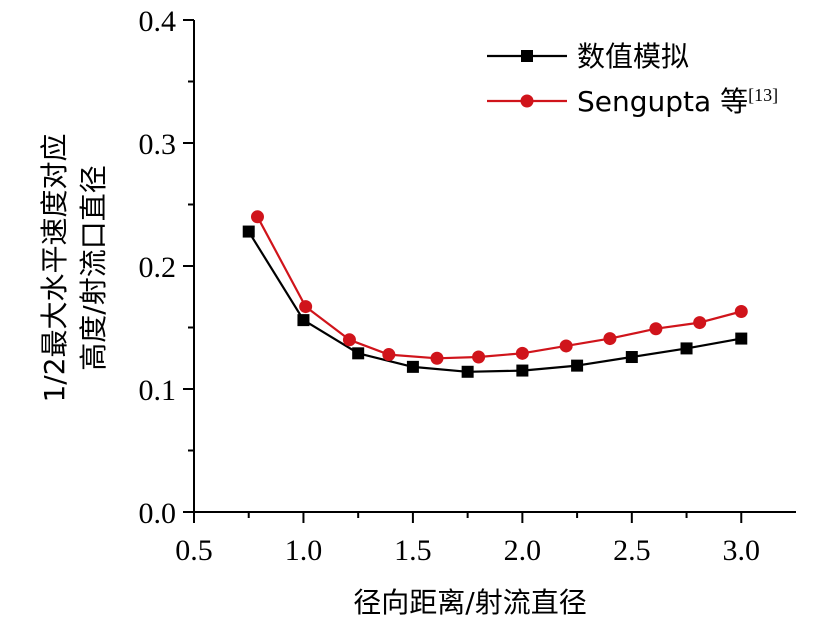 The width and height of the screenshot is (821, 642). Describe the element at coordinates (677, 101) in the screenshot. I see `legend-label: Sengupta 等[13]` at that location.